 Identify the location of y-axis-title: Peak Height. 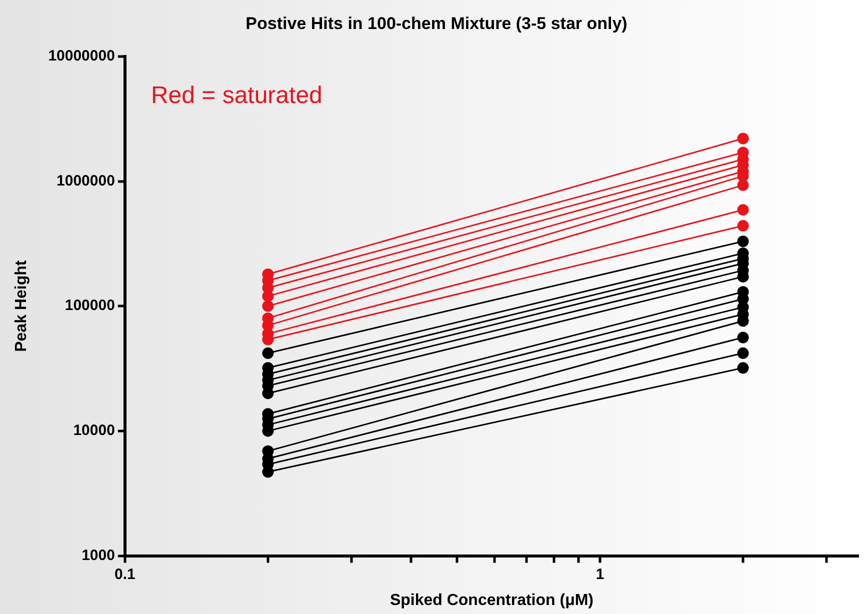
(21, 306).